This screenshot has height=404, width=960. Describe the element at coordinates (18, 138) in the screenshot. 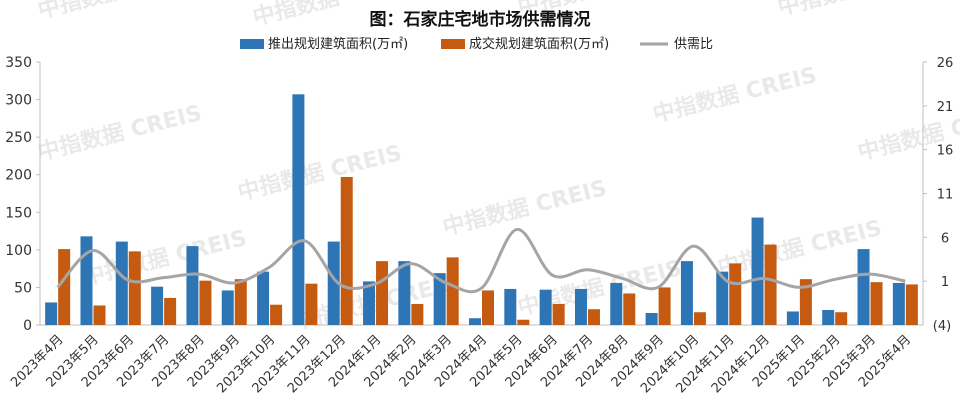

I see `left-axis-tick-label: 250` at that location.